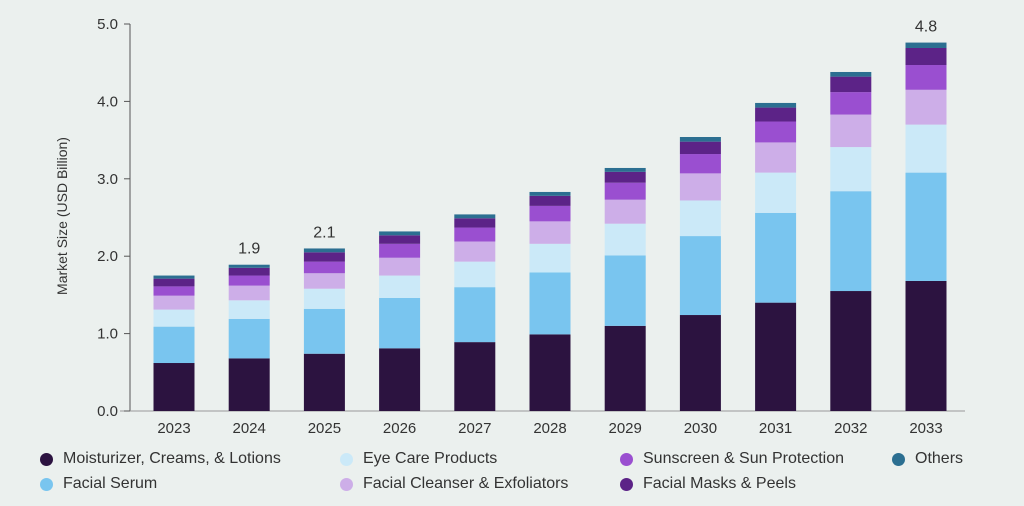 The height and width of the screenshot is (506, 1024). What do you see at coordinates (190, 459) in the screenshot?
I see `legend-item: Moisturizer, Creams, & Lotions` at bounding box center [190, 459].